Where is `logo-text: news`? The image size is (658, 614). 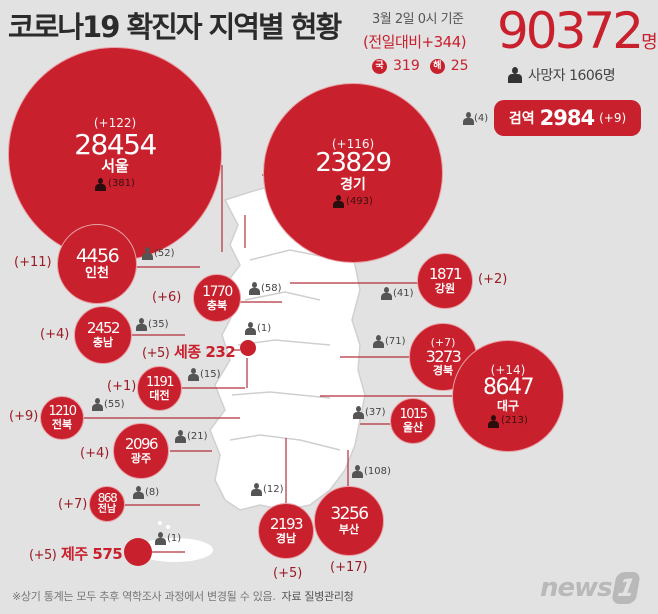
logo-text: news is located at coordinates (576, 588).